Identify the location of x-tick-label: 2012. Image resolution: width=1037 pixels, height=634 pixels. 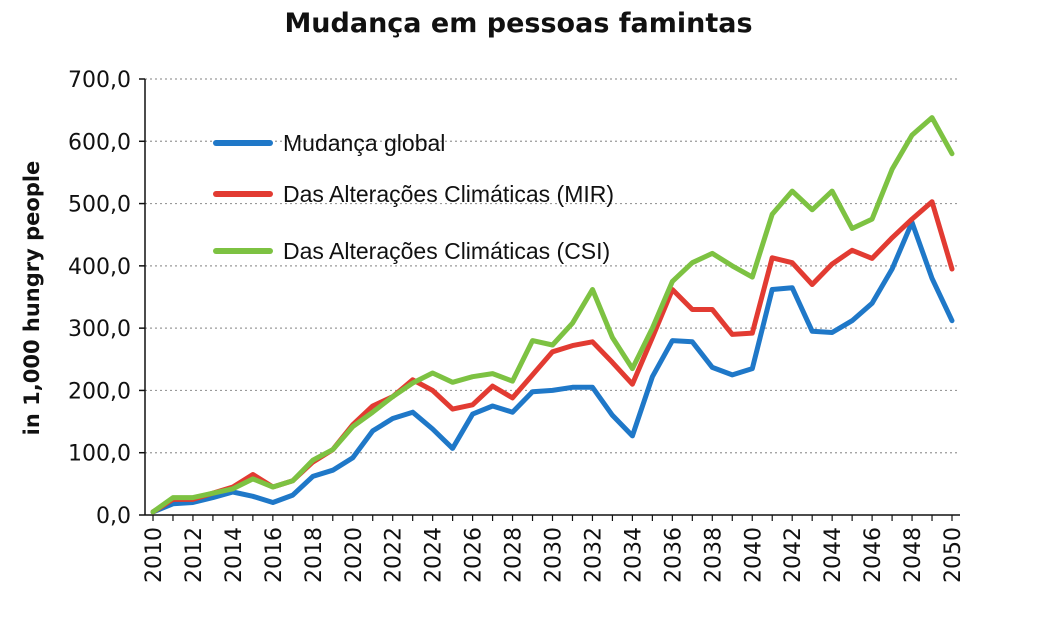
(194, 555).